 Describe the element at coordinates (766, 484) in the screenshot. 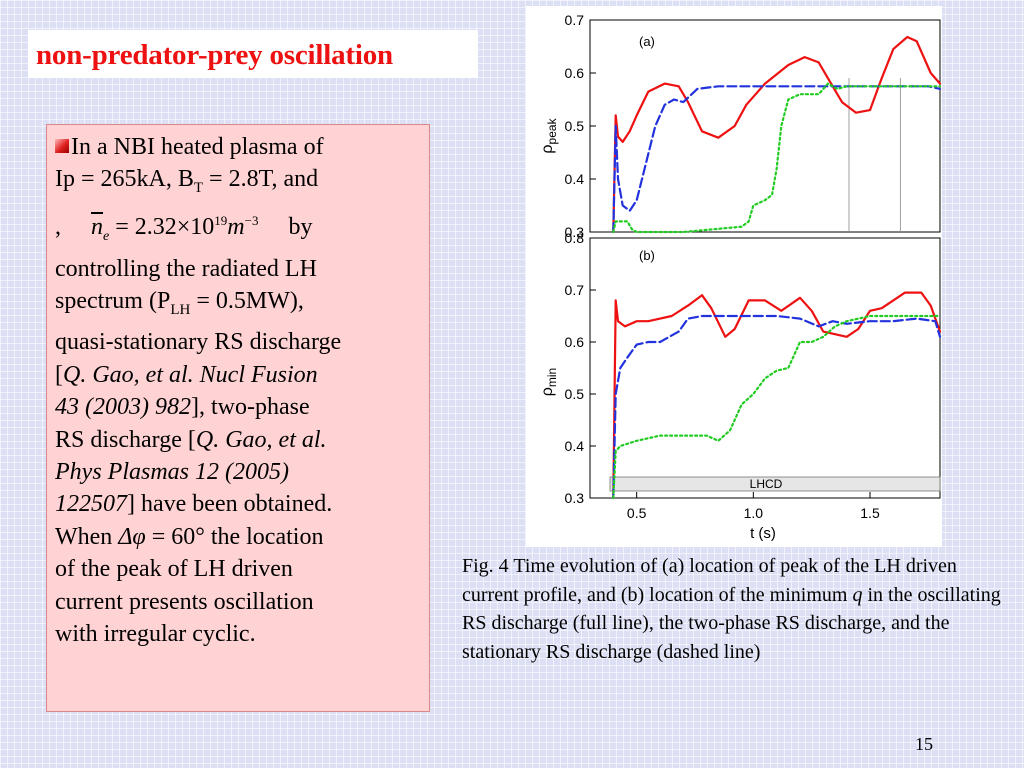

I see `lhcd-label: LHCD` at that location.